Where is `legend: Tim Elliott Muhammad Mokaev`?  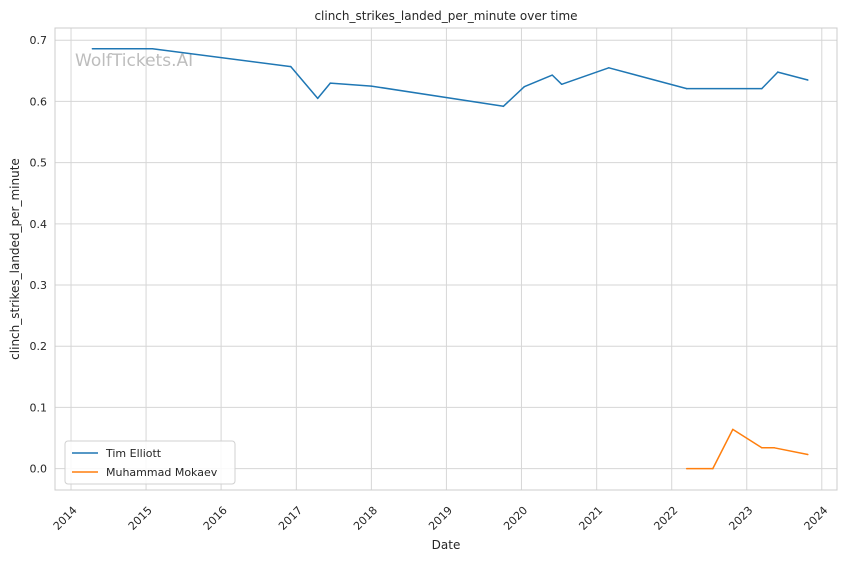
legend: Tim Elliott Muhammad Mokaev is located at coordinates (150, 462).